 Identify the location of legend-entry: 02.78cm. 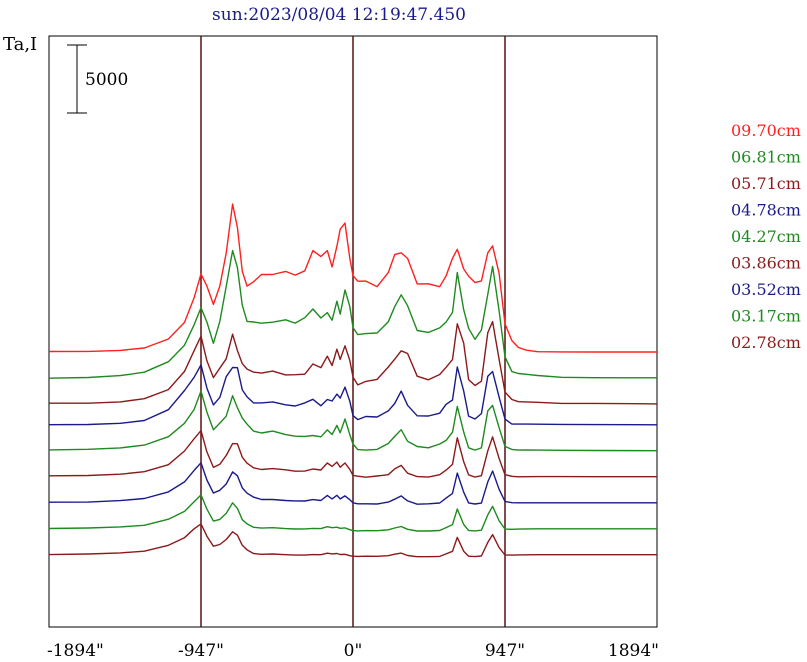
(766, 342).